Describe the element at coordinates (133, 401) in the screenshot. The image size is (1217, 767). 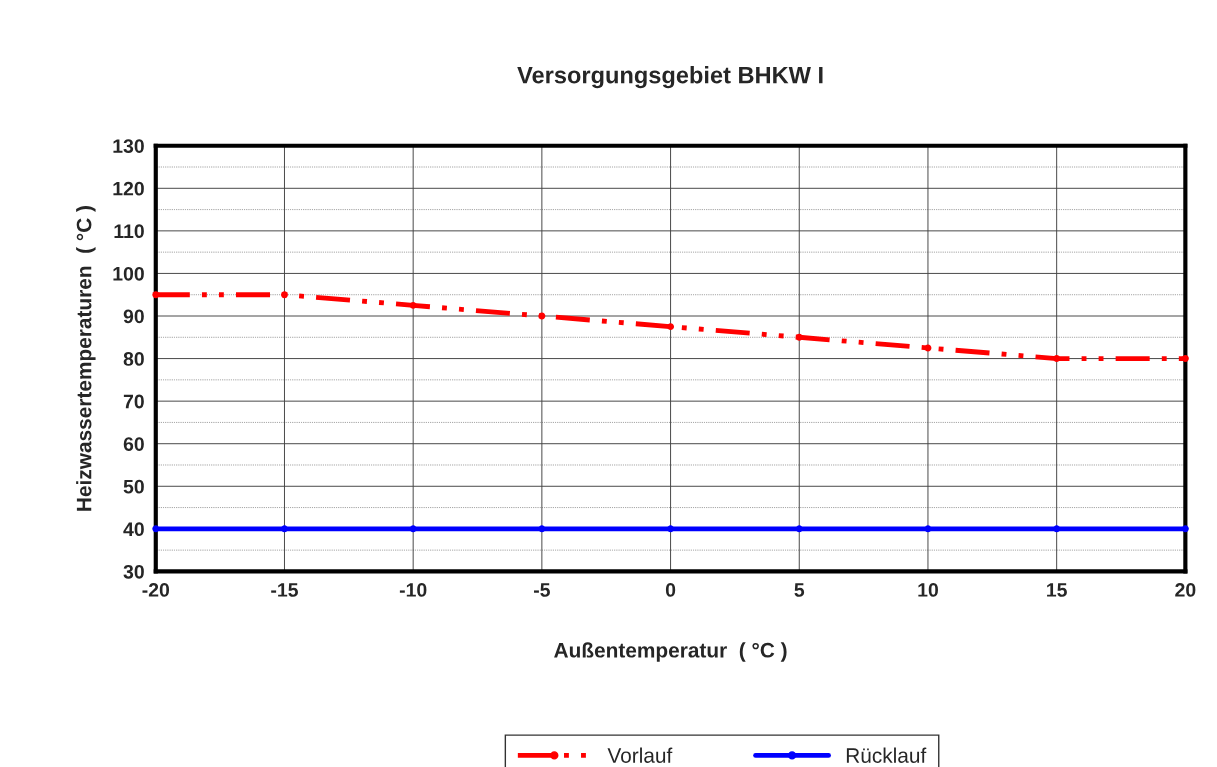
I see `y-tick-label: 70` at that location.